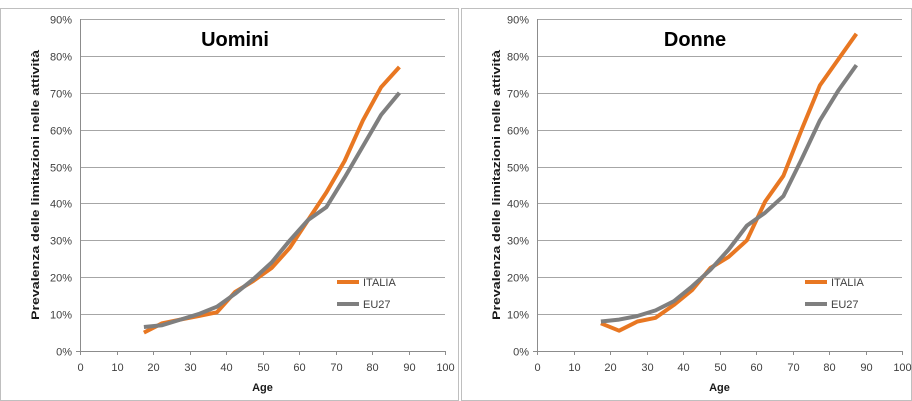 The image size is (912, 401). What do you see at coordinates (695, 40) in the screenshot?
I see `chart-title: Donne` at bounding box center [695, 40].